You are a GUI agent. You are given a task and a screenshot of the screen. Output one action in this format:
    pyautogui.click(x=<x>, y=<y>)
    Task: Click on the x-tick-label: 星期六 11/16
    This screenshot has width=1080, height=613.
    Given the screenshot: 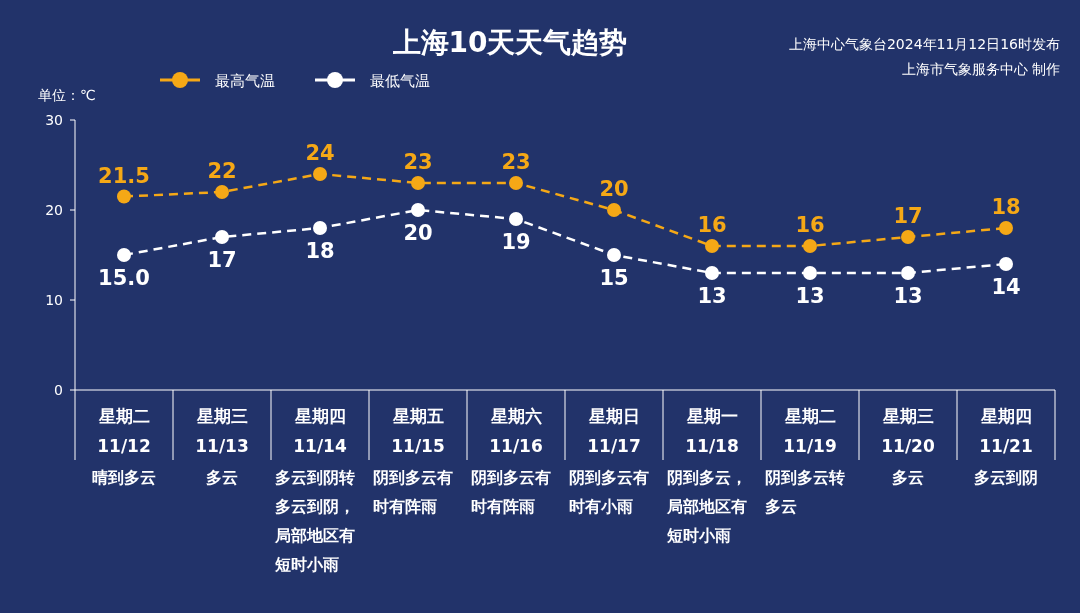 What is the action you would take?
    pyautogui.click(x=516, y=431)
    